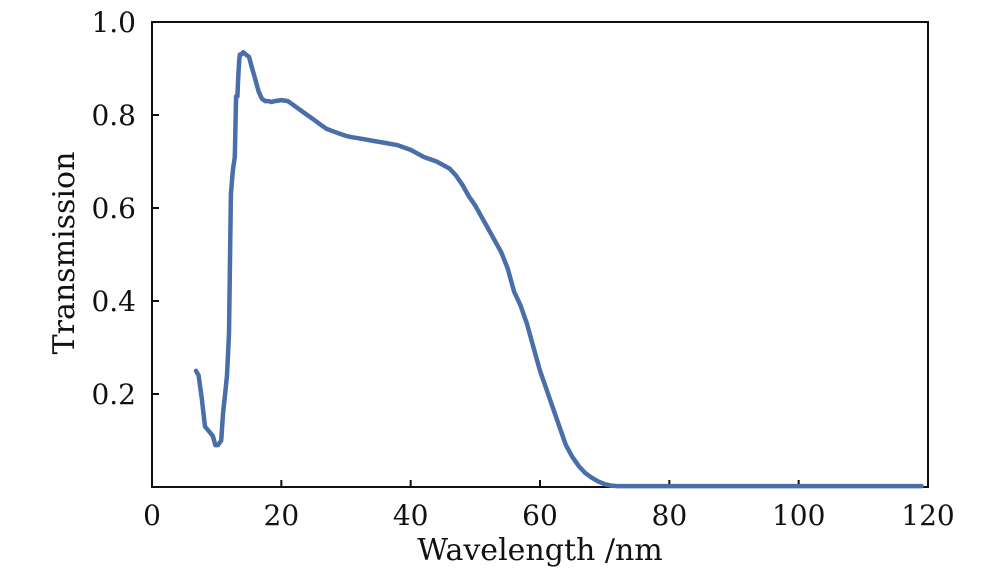  What do you see at coordinates (670, 515) in the screenshot?
I see `x-tick-label: 80` at bounding box center [670, 515].